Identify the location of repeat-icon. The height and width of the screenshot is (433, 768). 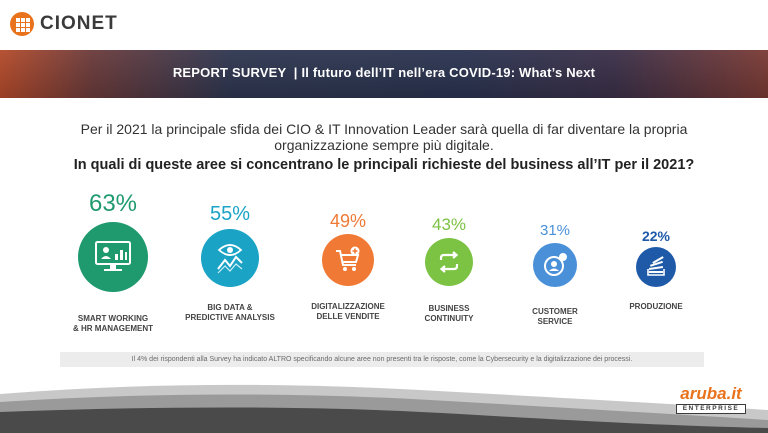
(449, 262).